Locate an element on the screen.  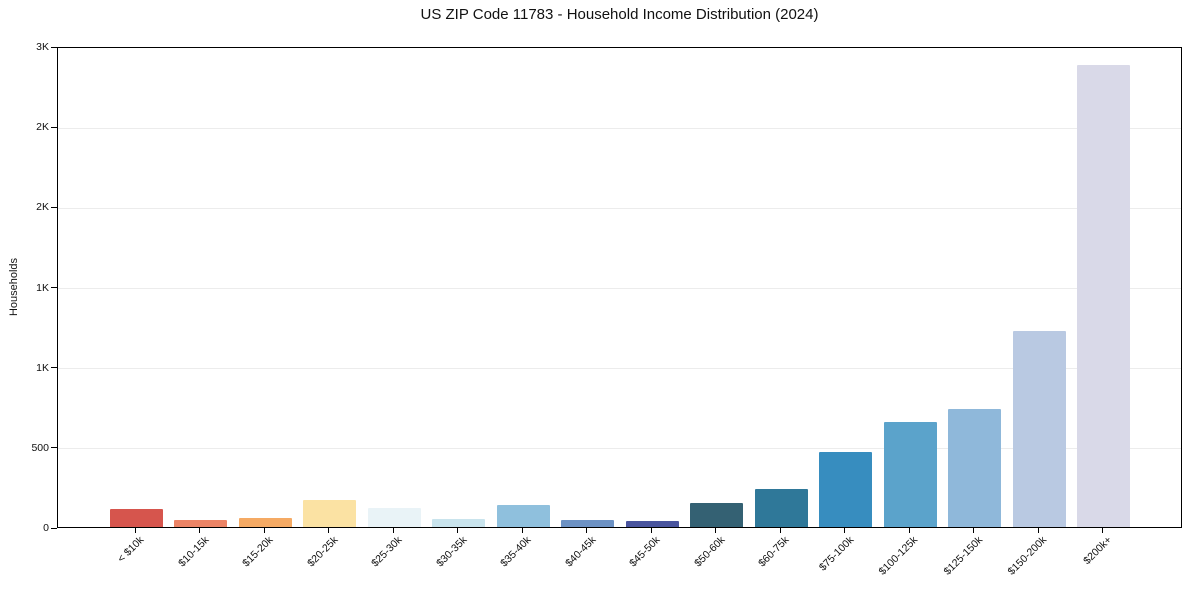
x-tick-label: $60-75k is located at coordinates (774, 552).